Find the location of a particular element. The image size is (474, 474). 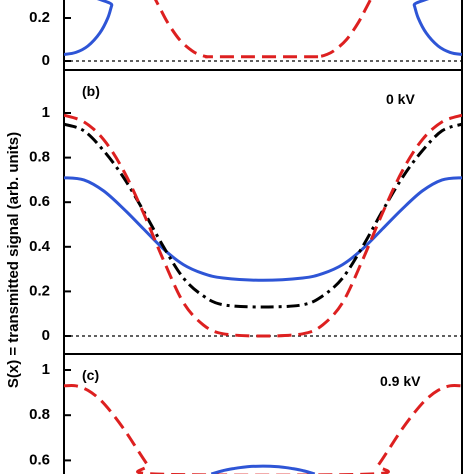

panel-b-y-tick-label: 0.2 is located at coordinates (39, 290).